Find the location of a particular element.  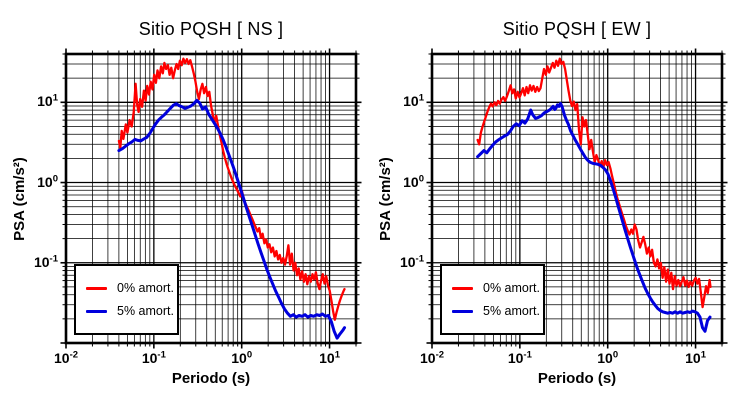

legend-ns: 0% amort. 5% amort. is located at coordinates (126, 299).